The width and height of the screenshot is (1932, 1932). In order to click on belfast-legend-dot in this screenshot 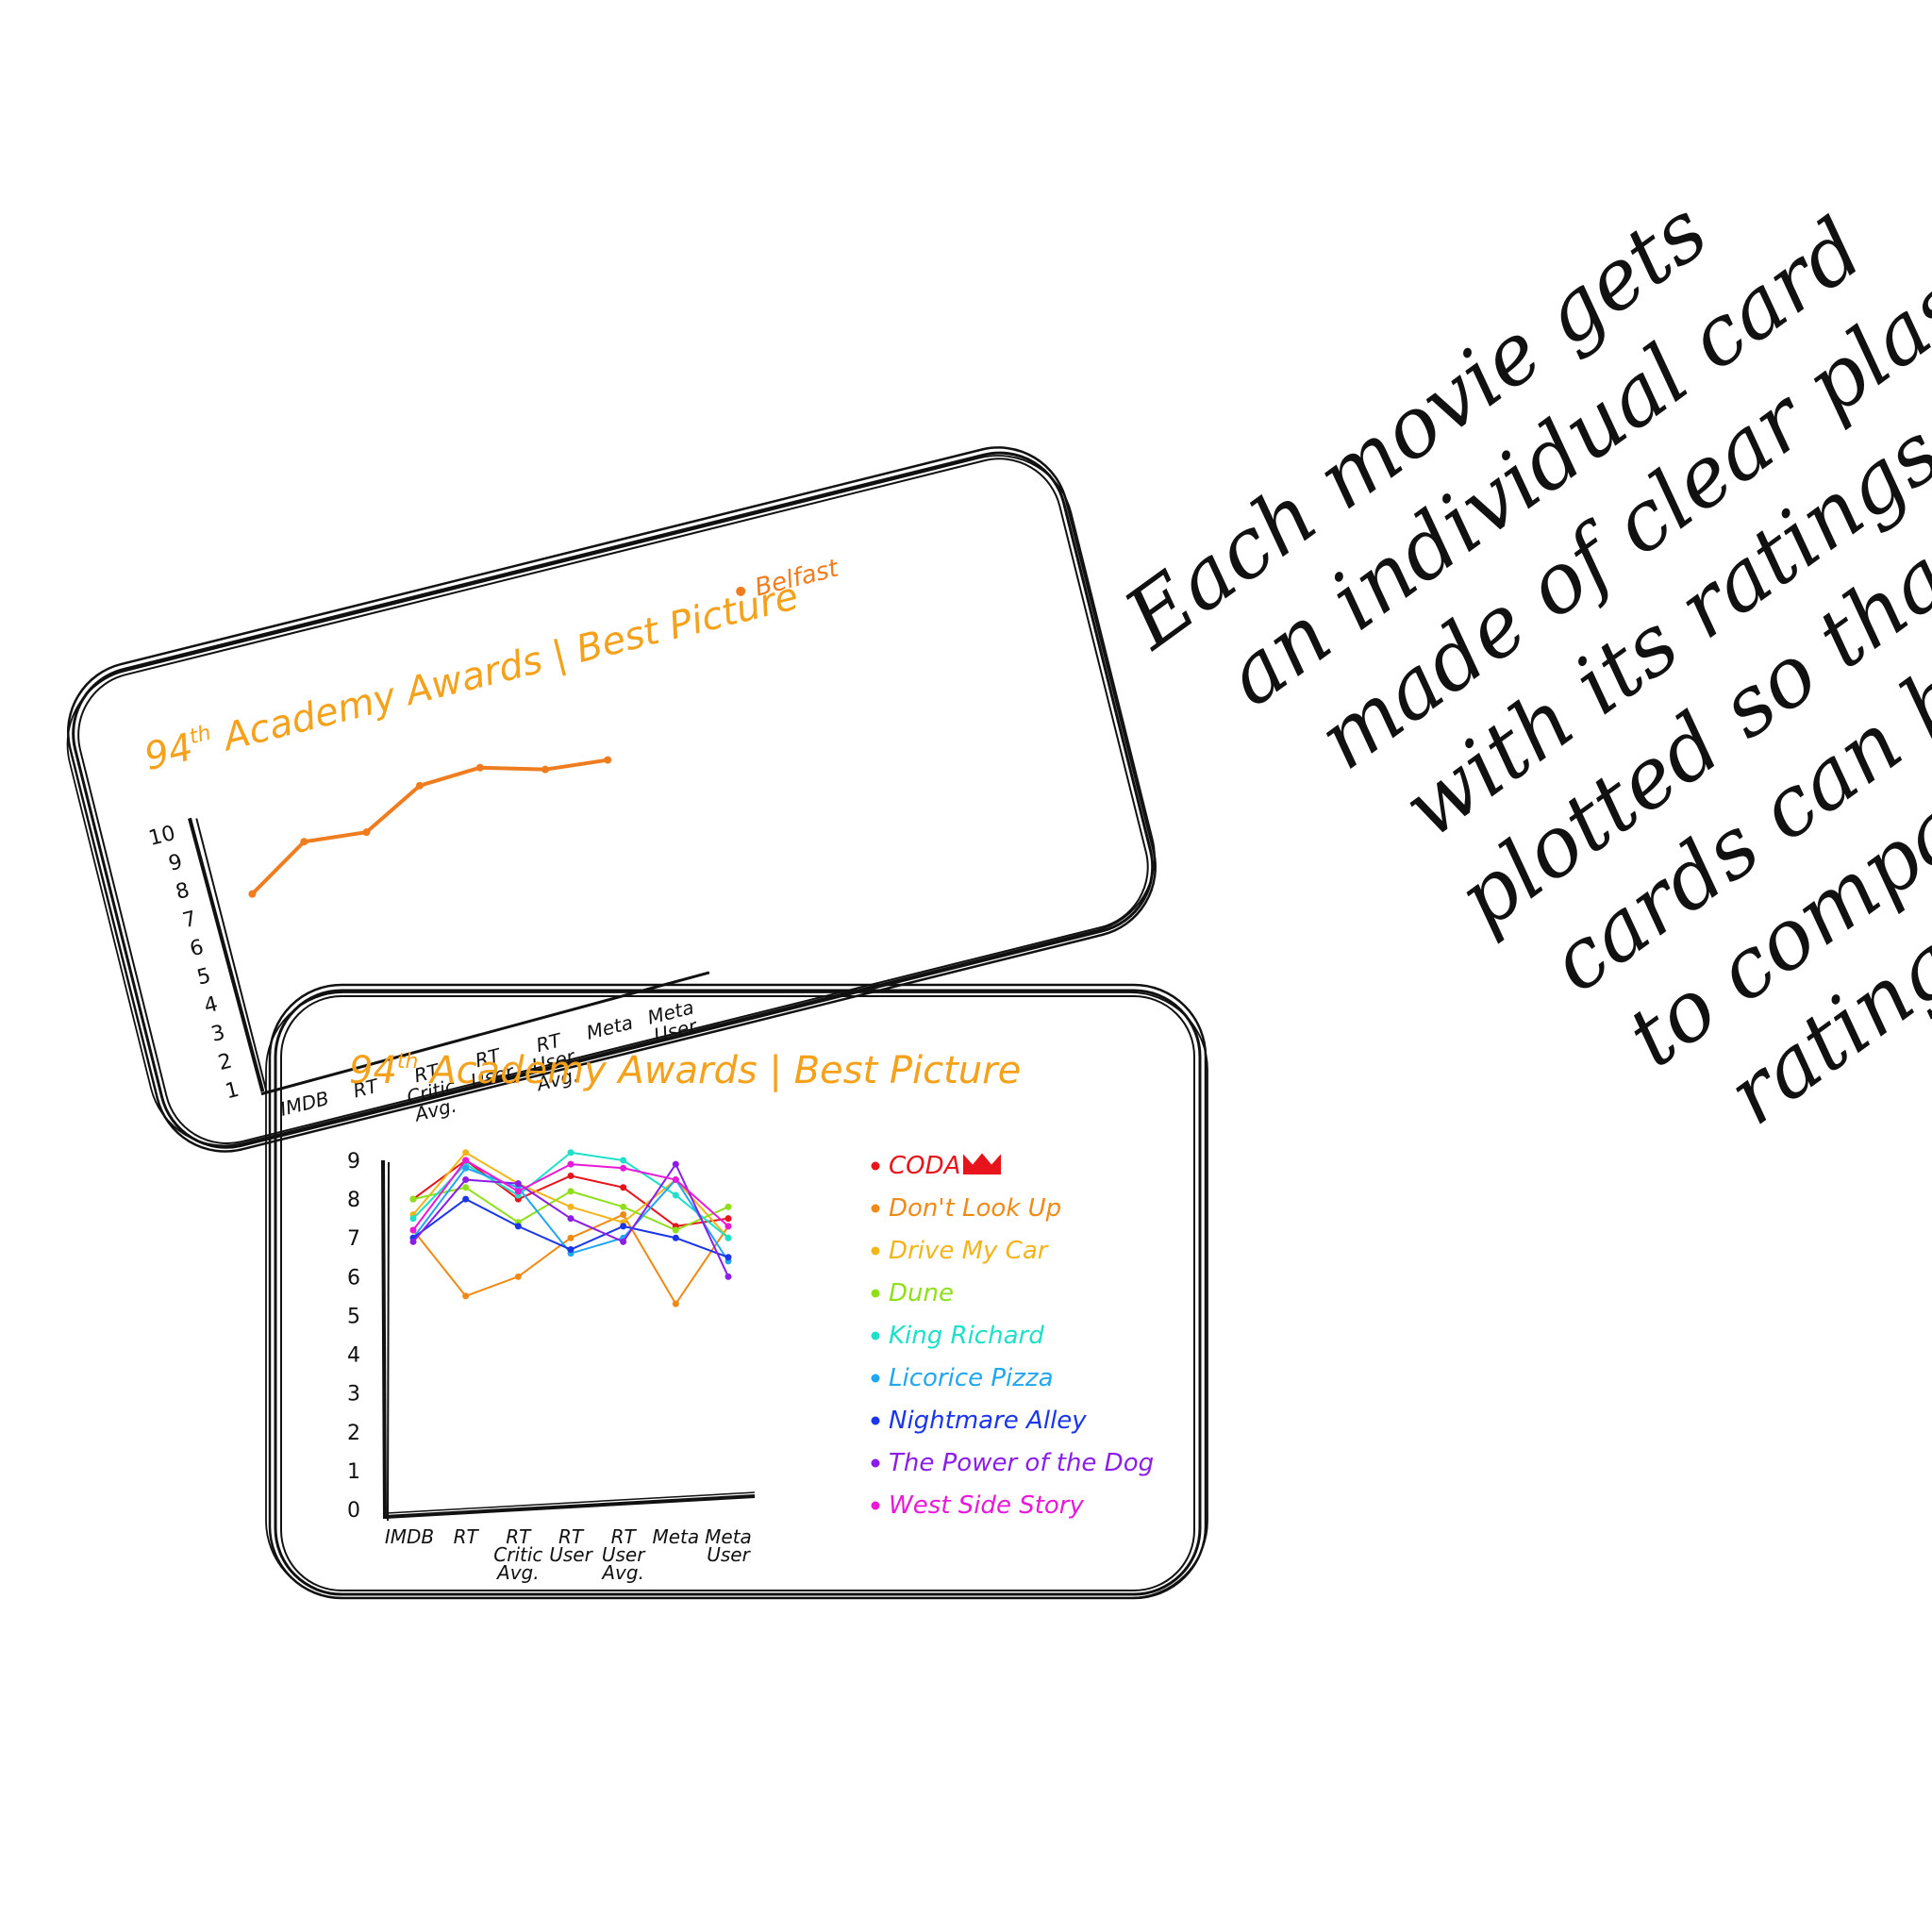, I will do `click(741, 591)`.